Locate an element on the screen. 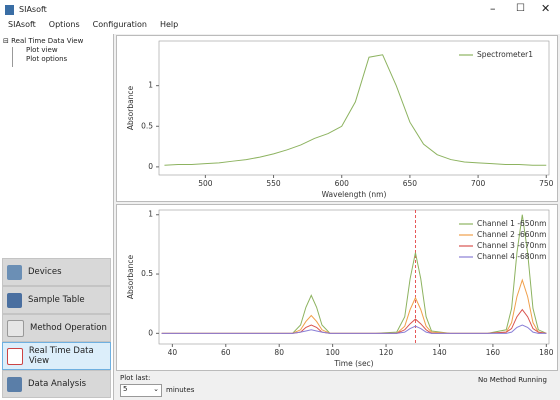 The width and height of the screenshot is (560, 400). x-axis-title: Wavelength (nm) is located at coordinates (354, 194).